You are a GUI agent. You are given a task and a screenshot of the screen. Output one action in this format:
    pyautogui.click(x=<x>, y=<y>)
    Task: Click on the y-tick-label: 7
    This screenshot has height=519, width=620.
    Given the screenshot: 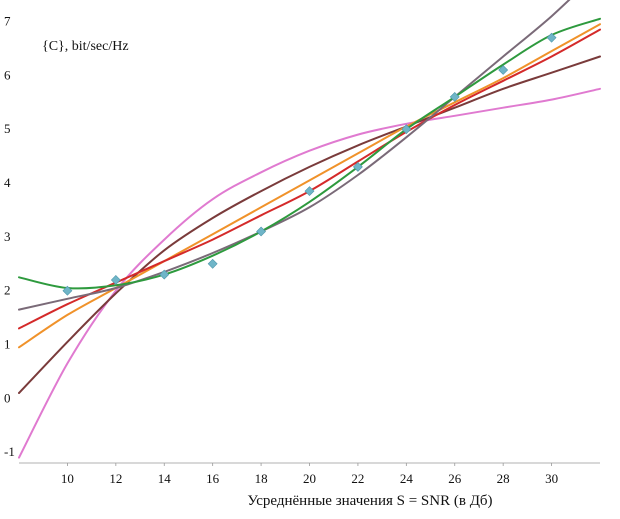 What is the action you would take?
    pyautogui.click(x=7, y=21)
    